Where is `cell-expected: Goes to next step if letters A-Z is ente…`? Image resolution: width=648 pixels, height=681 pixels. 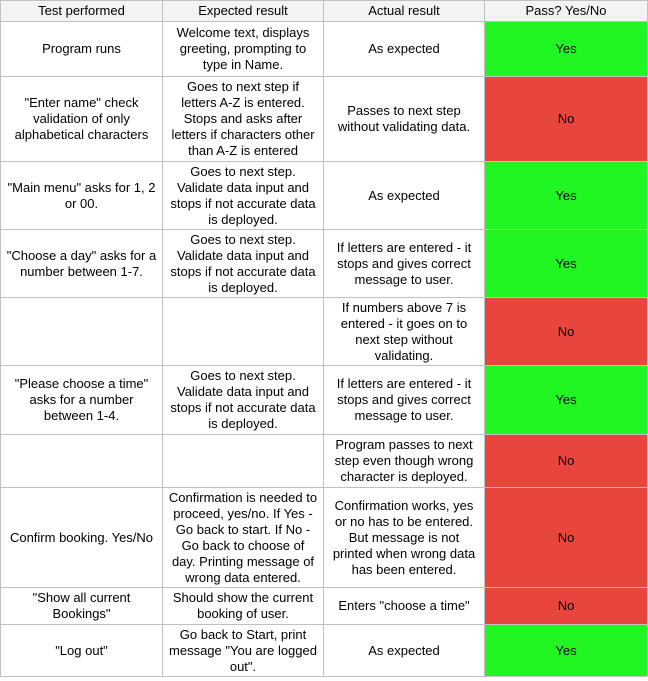
cell-expected: Goes to next step if letters A-Z is ente… is located at coordinates (243, 119).